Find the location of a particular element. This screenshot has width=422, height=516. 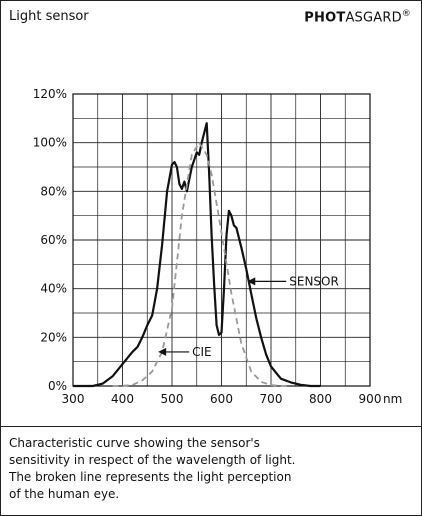

annotation-label-sensor: SENSOR is located at coordinates (314, 281).